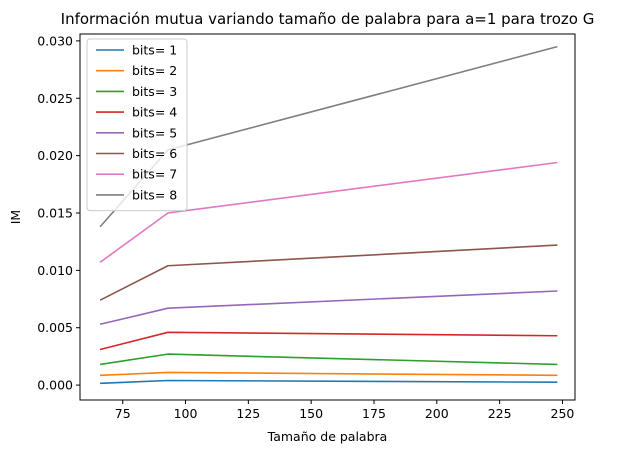 This screenshot has height=454, width=636. What do you see at coordinates (55, 270) in the screenshot?
I see `y-tick-label: 0.010` at bounding box center [55, 270].